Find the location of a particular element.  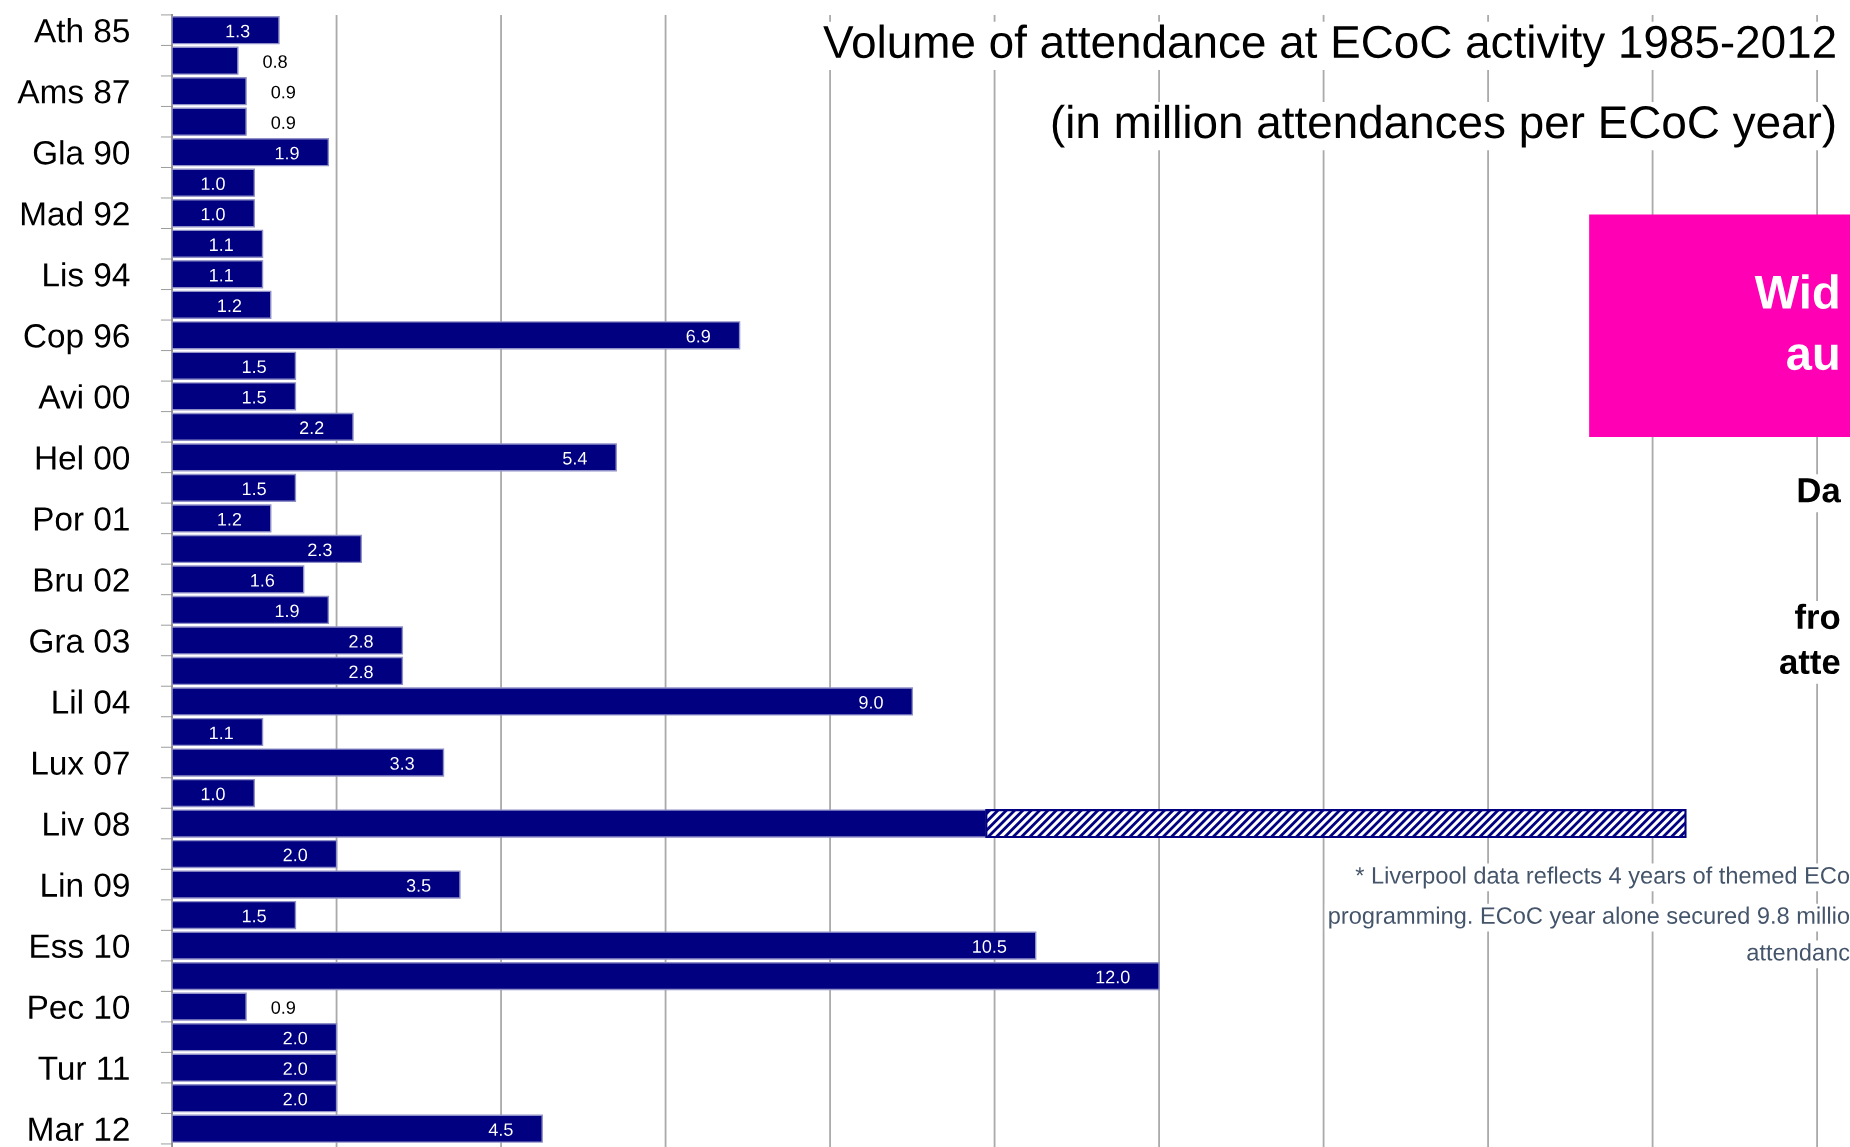

data-label: 1.3 is located at coordinates (238, 31).